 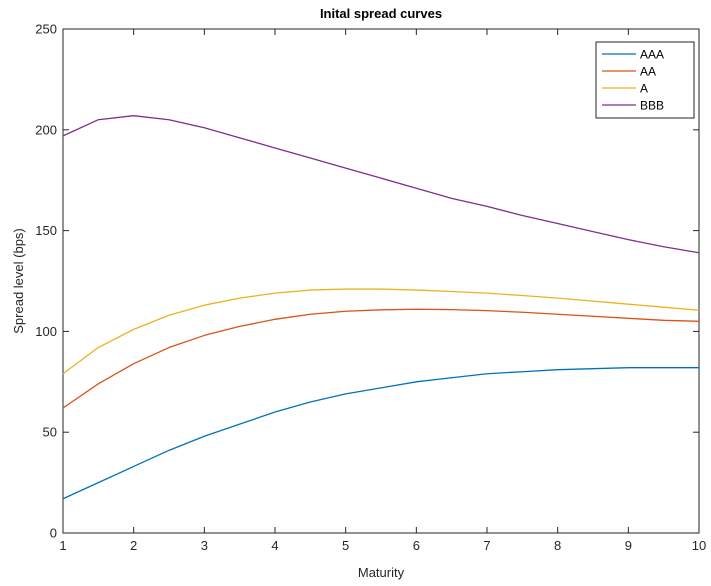 I want to click on legend-label-bbb: BBB, so click(x=652, y=106).